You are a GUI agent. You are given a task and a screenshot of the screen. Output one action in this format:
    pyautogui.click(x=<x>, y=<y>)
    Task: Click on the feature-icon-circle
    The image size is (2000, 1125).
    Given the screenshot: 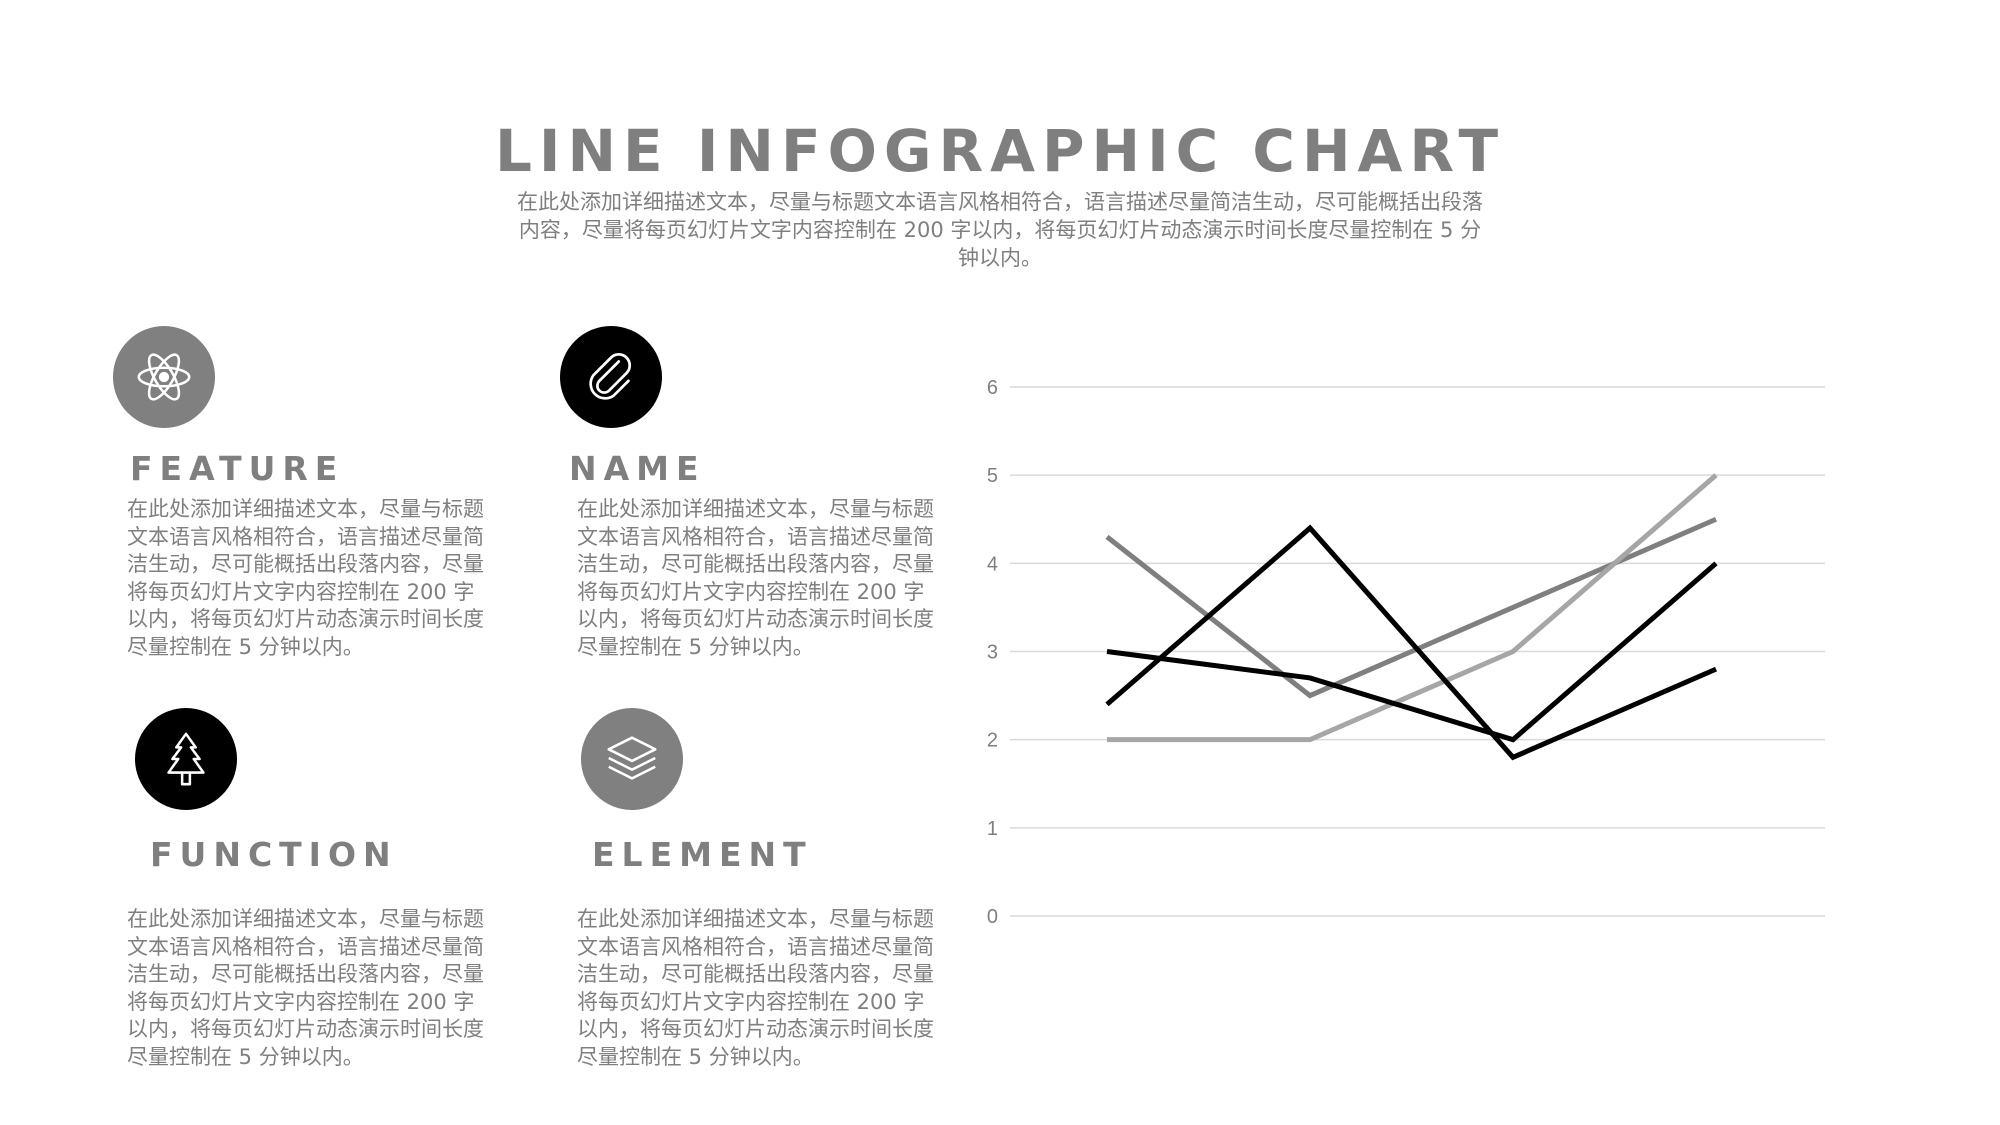 What is the action you would take?
    pyautogui.click(x=164, y=377)
    